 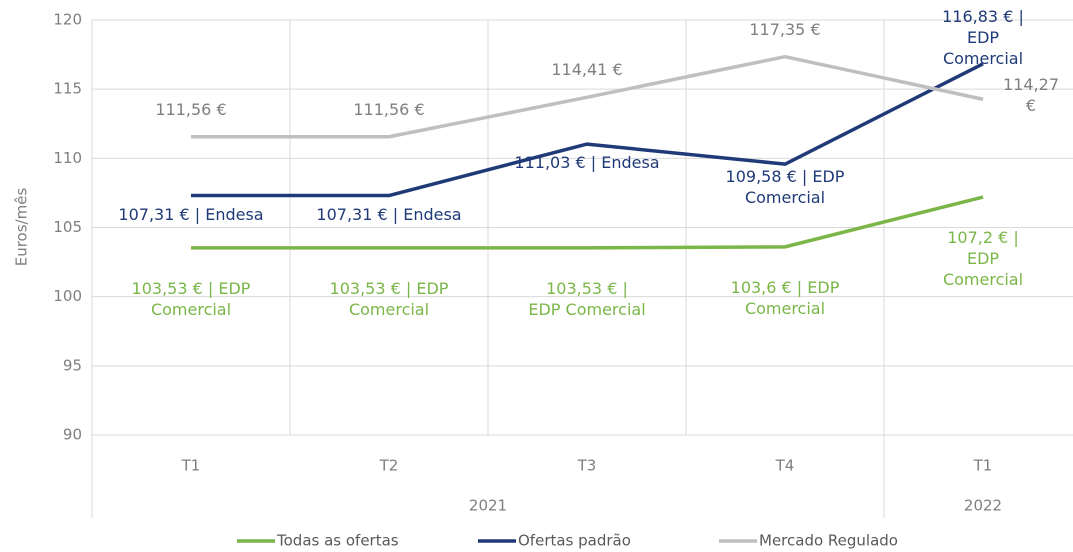 What do you see at coordinates (785, 297) in the screenshot?
I see `data-label: 103,6 € | EDP Comercial` at bounding box center [785, 297].